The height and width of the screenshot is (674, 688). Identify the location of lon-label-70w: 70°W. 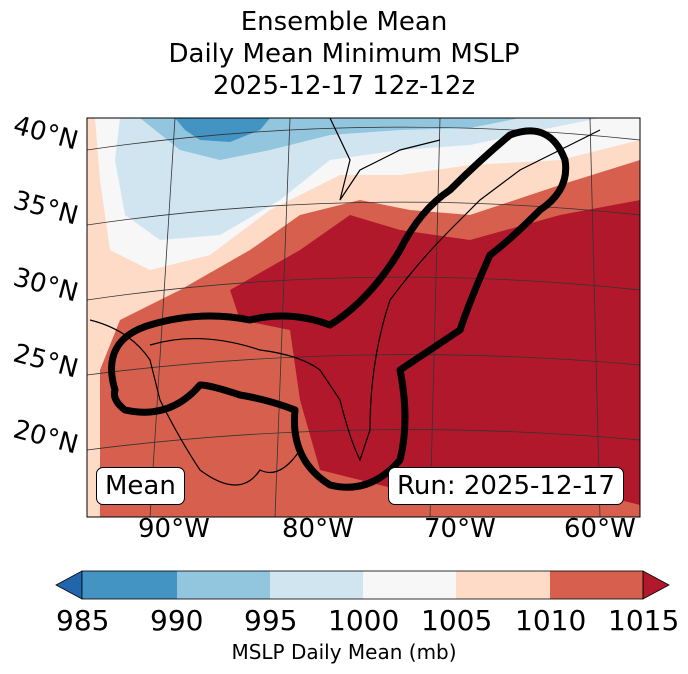
(460, 529).